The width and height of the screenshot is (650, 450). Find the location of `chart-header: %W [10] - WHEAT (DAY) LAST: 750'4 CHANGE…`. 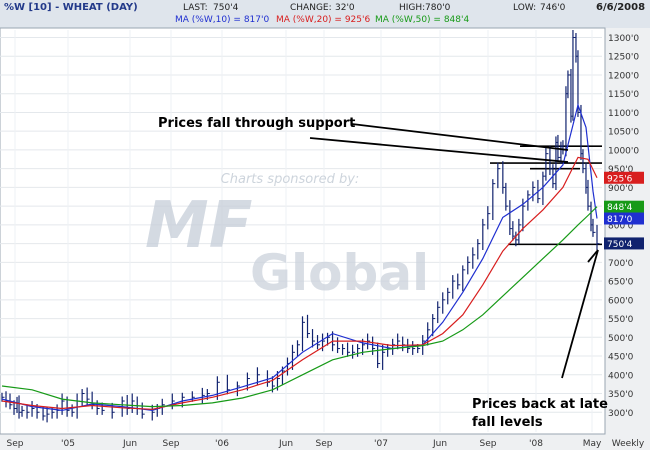

chart-header: %W [10] - WHEAT (DAY) LAST: 750'4 CHANGE… is located at coordinates (325, 14).